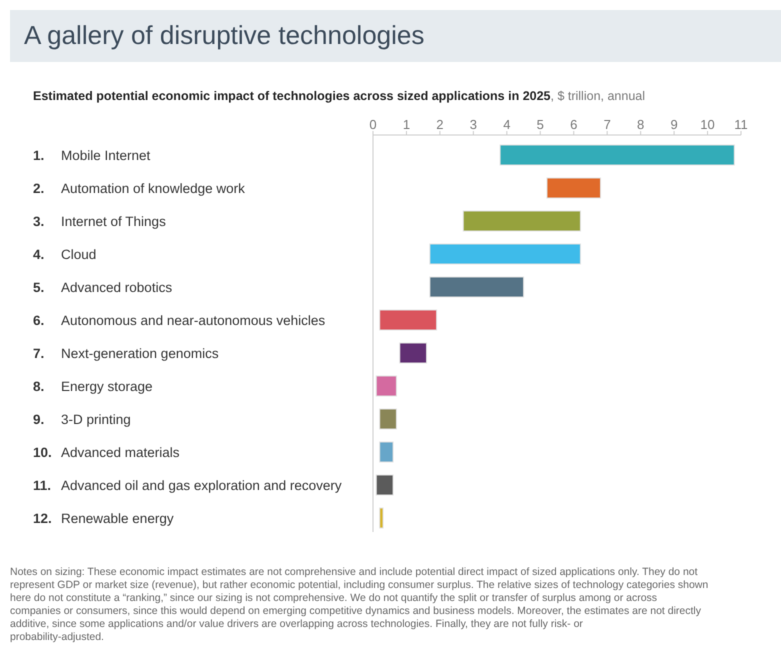  Describe the element at coordinates (103, 518) in the screenshot. I see `y-tick-label: 12. Renewable energy` at that location.